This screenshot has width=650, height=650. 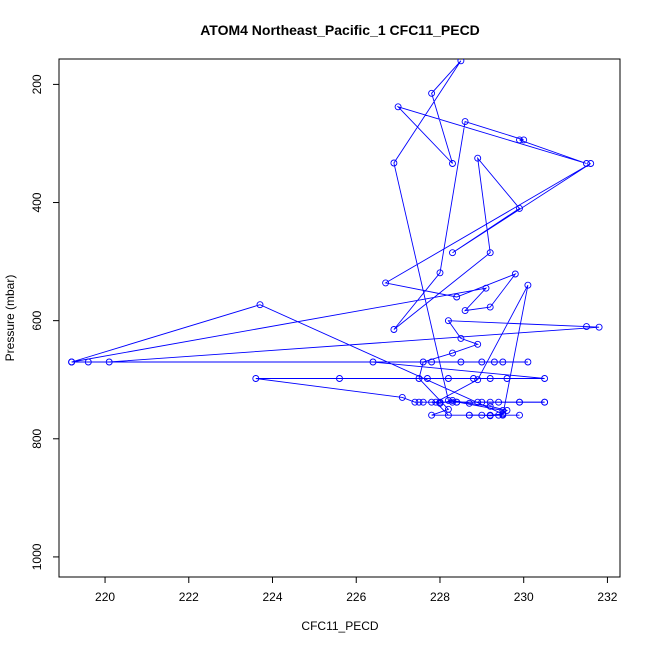 I want to click on y-tick-label: 400, so click(x=37, y=202).